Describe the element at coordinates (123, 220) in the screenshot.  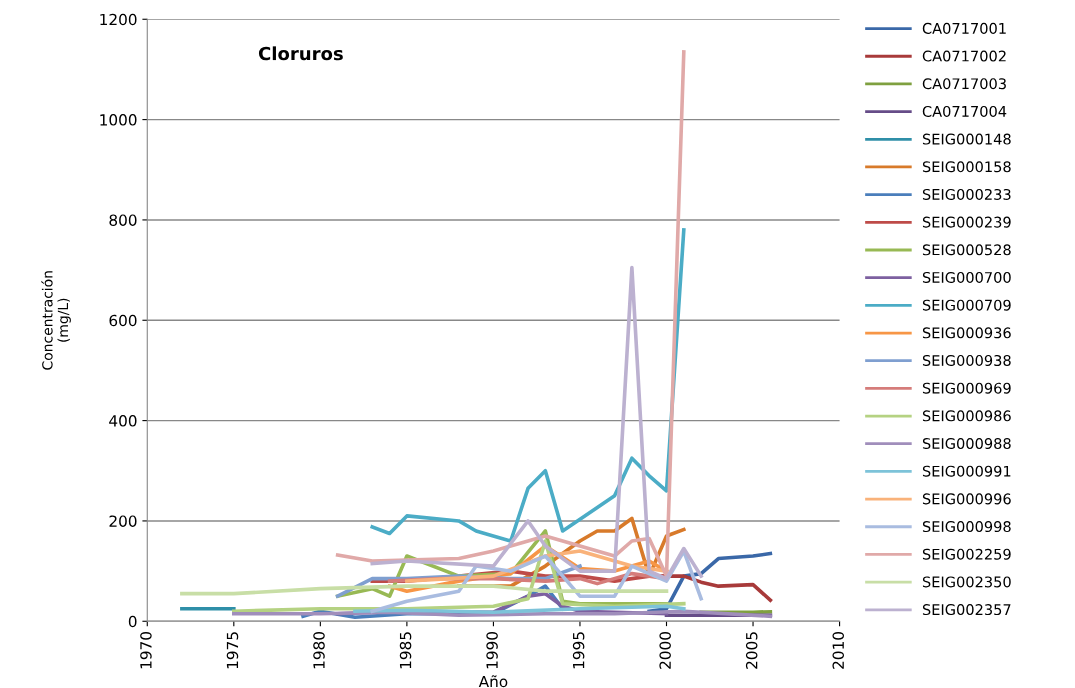
I see `y-tick-label: 800` at that location.